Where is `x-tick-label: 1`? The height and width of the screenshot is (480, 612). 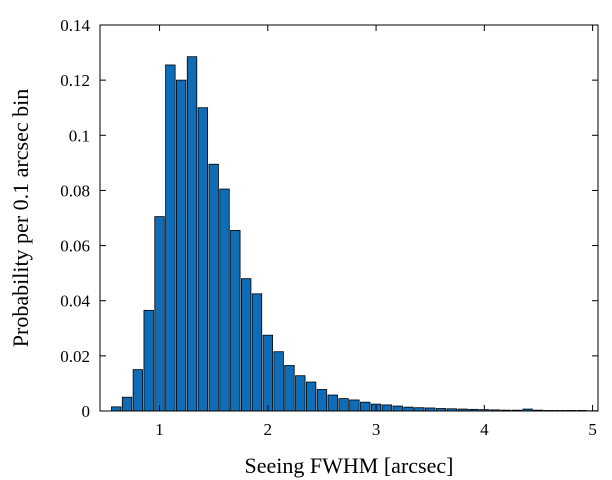 x-tick-label: 1 is located at coordinates (159, 429).